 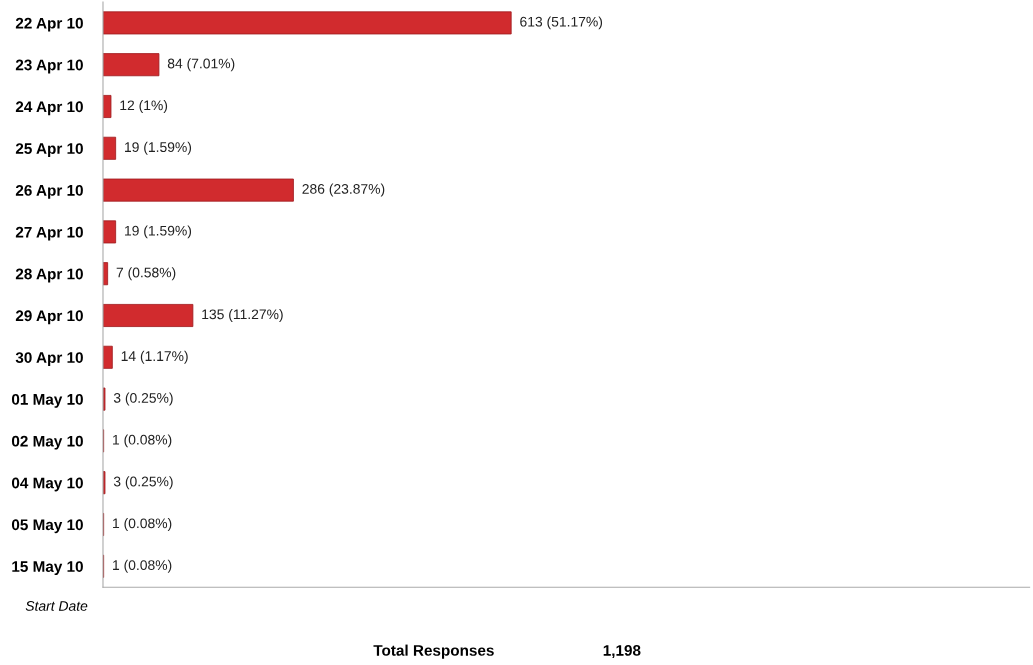 What do you see at coordinates (49, 108) in the screenshot?
I see `y-tick-label: 24 Apr 10` at bounding box center [49, 108].